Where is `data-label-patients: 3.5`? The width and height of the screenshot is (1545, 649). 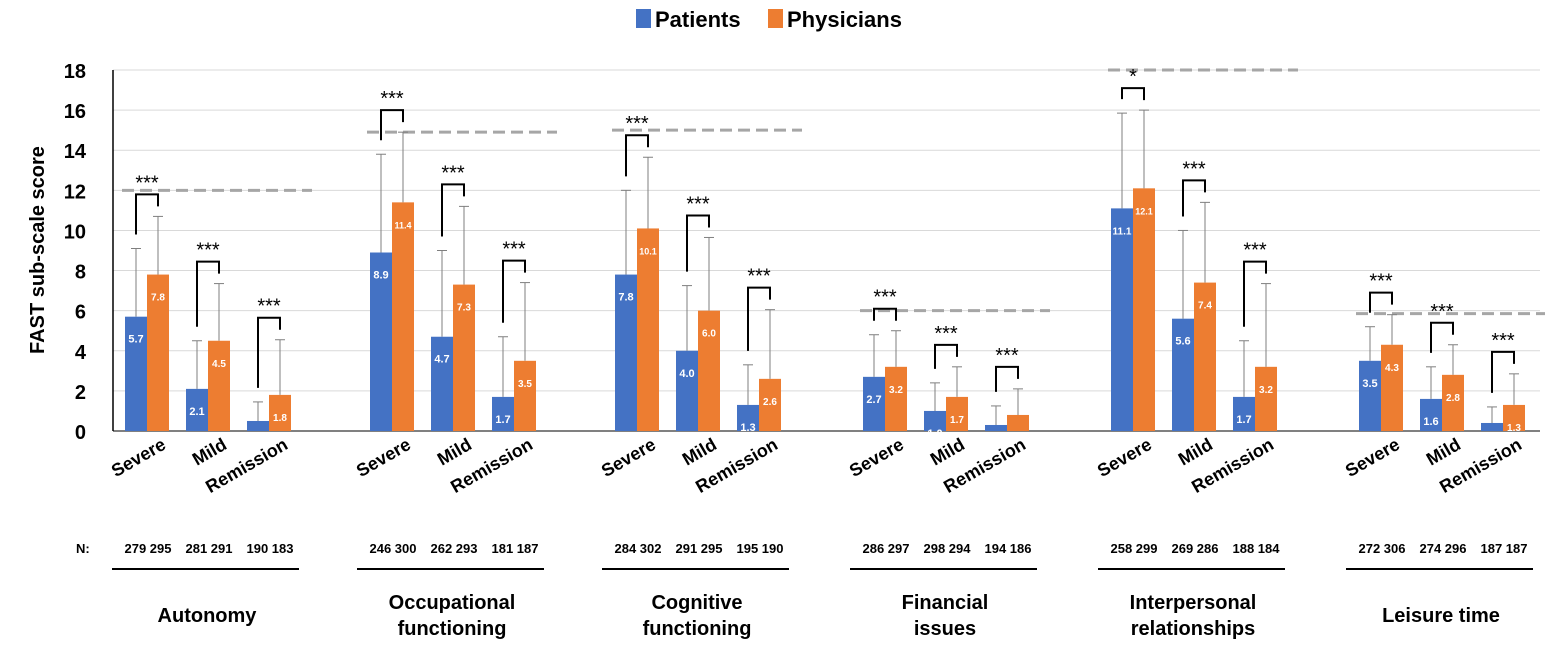
data-label-patients: 3.5 is located at coordinates (1369, 384).